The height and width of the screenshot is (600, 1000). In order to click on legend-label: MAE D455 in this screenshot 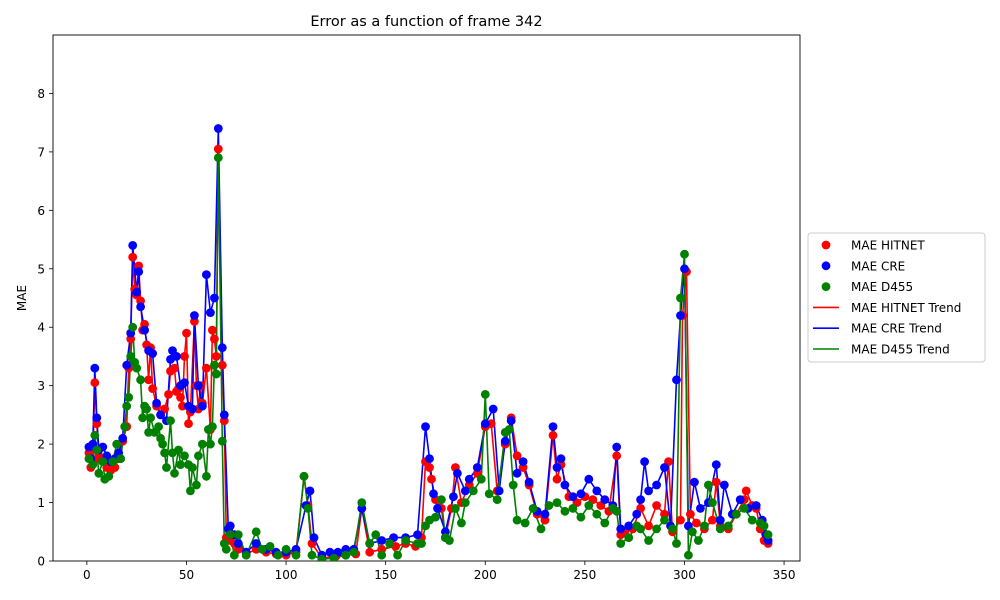, I will do `click(882, 287)`.